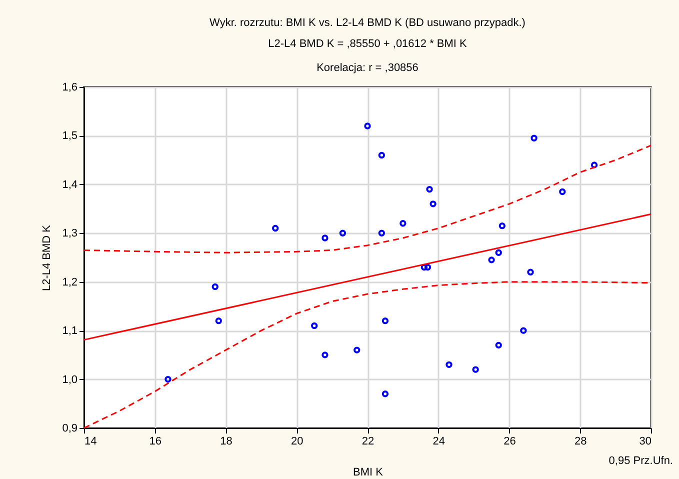 This screenshot has width=679, height=479. I want to click on x-tick-label: 28, so click(580, 442).